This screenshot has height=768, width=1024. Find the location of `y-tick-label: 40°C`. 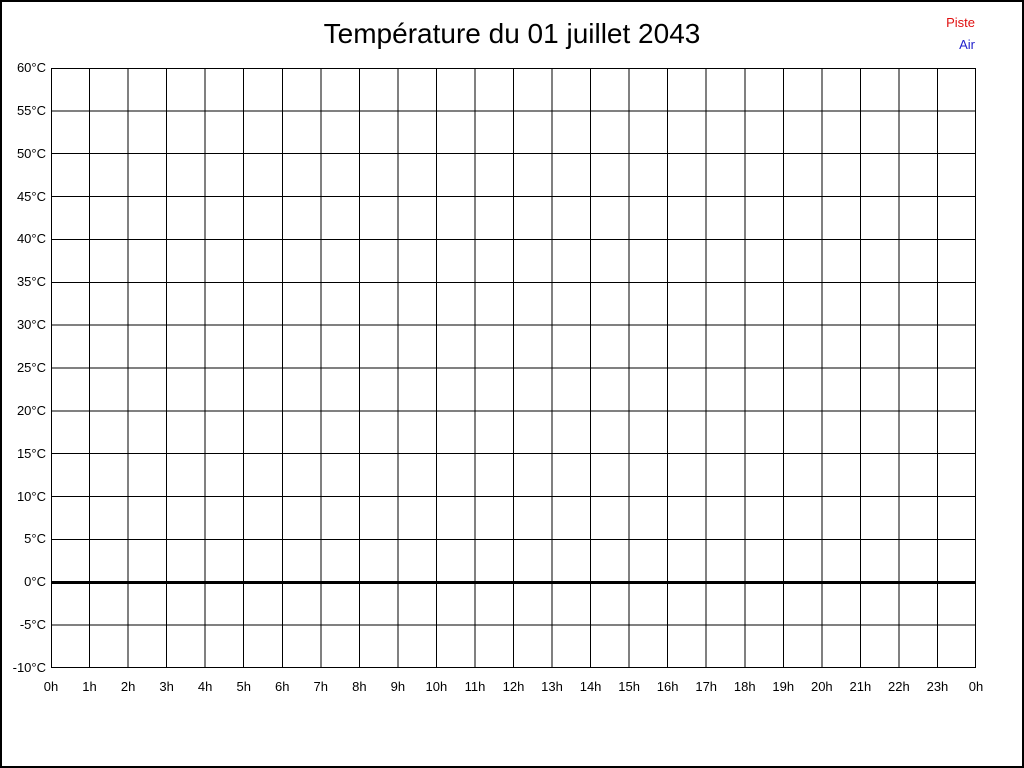

y-tick-label: 40°C is located at coordinates (31, 239).